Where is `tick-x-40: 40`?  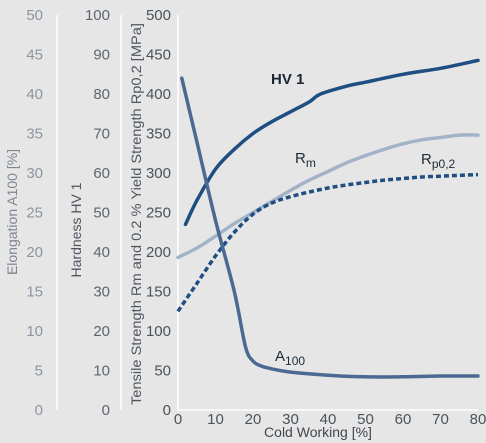 tick-x-40: 40 is located at coordinates (328, 419).